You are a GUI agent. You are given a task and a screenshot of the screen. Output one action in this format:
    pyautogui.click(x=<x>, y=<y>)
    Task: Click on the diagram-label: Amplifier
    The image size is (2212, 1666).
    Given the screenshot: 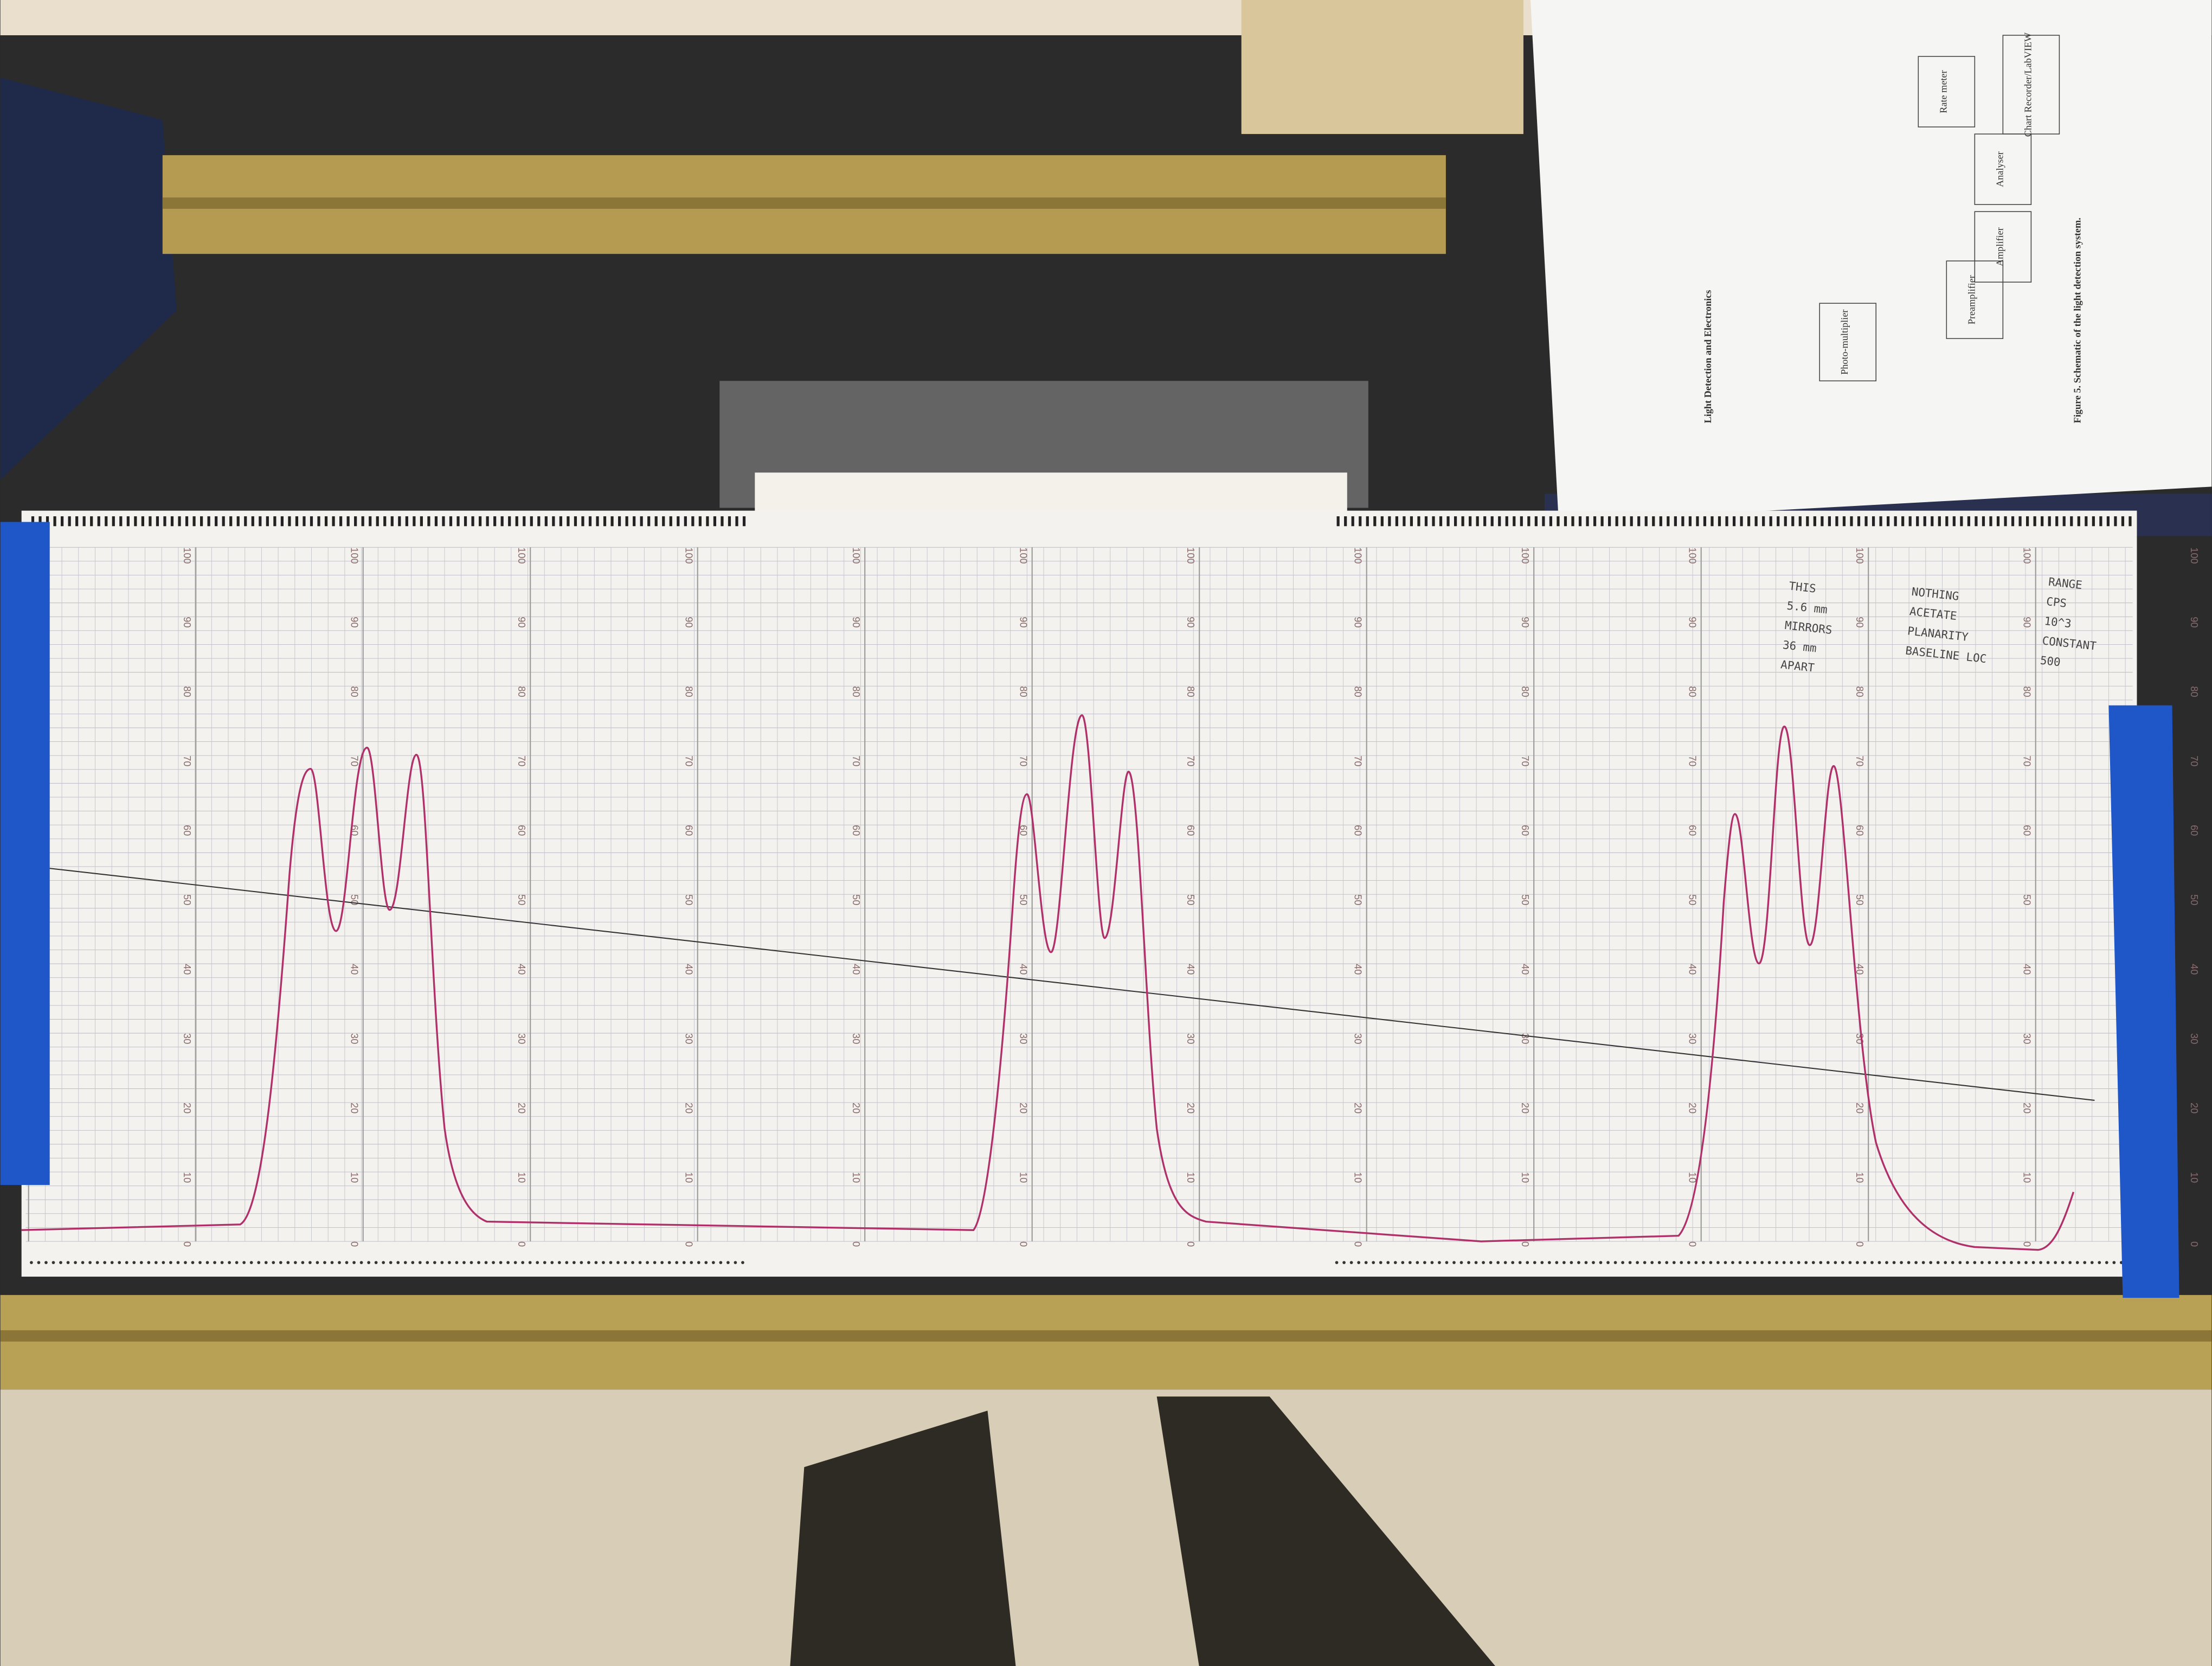 What is the action you would take?
    pyautogui.click(x=1999, y=246)
    